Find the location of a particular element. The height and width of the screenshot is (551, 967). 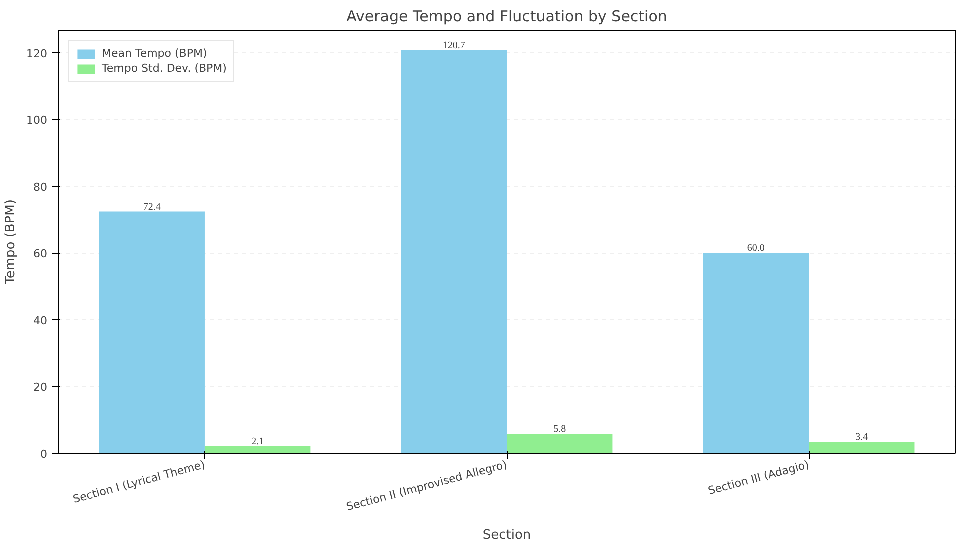

y-tick-label: 40 is located at coordinates (41, 321).